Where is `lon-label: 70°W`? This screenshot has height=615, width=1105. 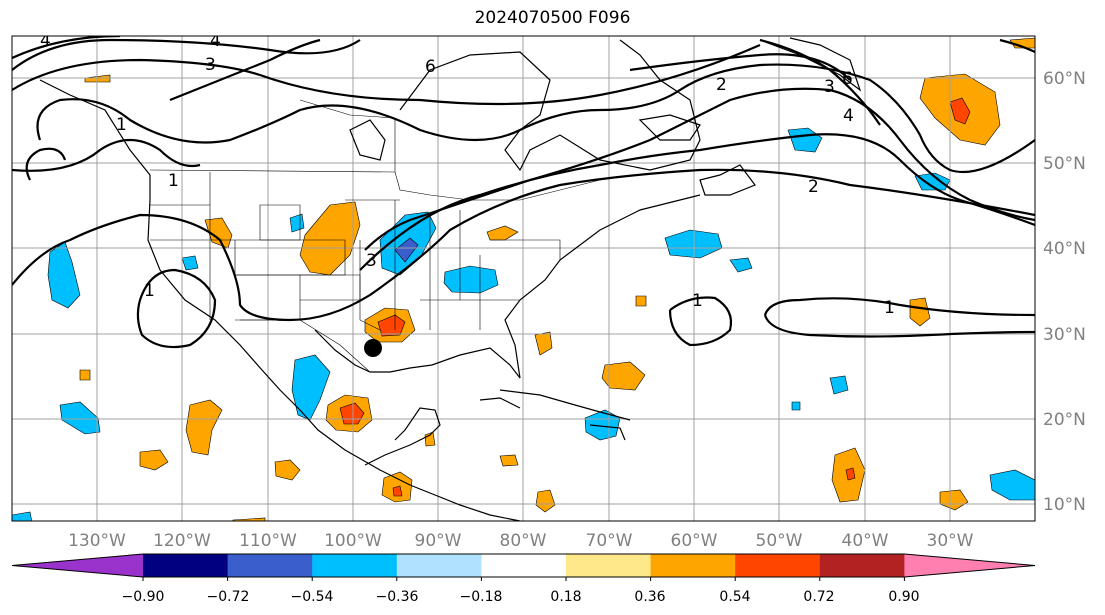
lon-label: 70°W is located at coordinates (609, 541).